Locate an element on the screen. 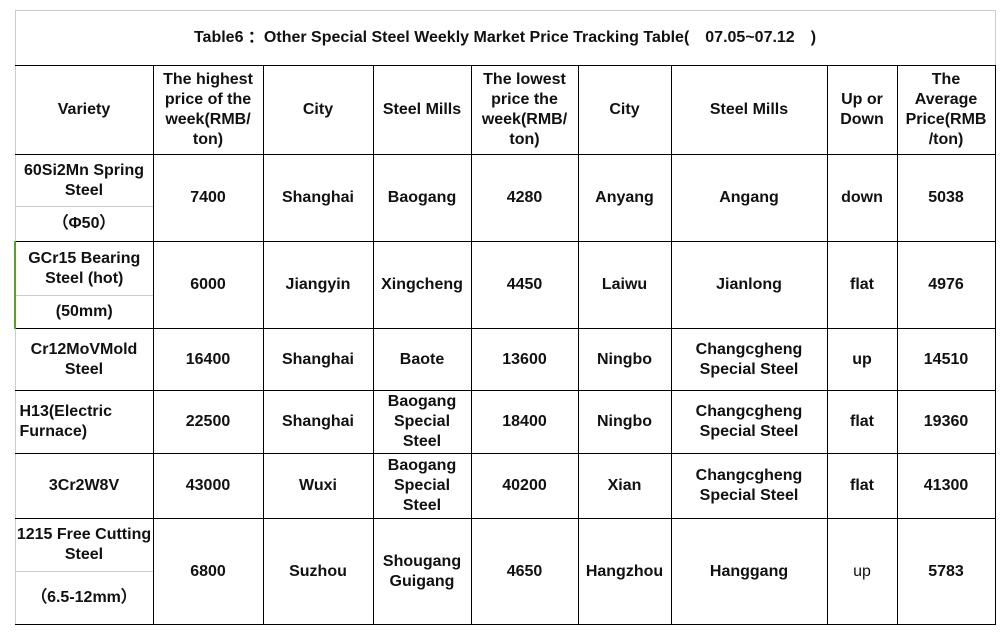 Image resolution: width=1006 pixels, height=636 pixels. mills-low: Hanggang is located at coordinates (749, 571).